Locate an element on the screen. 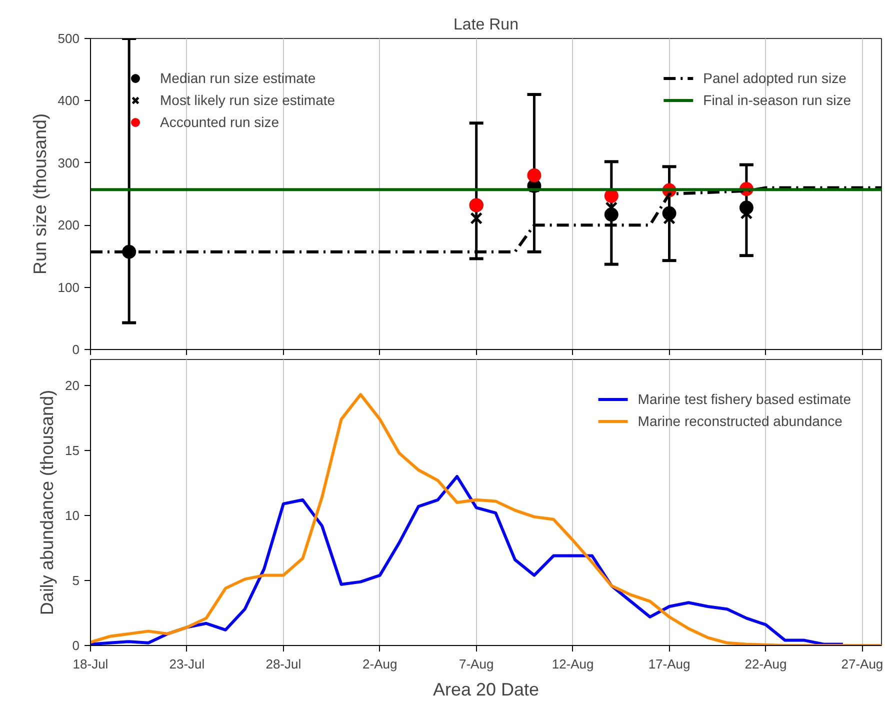 The height and width of the screenshot is (710, 885). x-tick-label: 27-Aug is located at coordinates (862, 664).